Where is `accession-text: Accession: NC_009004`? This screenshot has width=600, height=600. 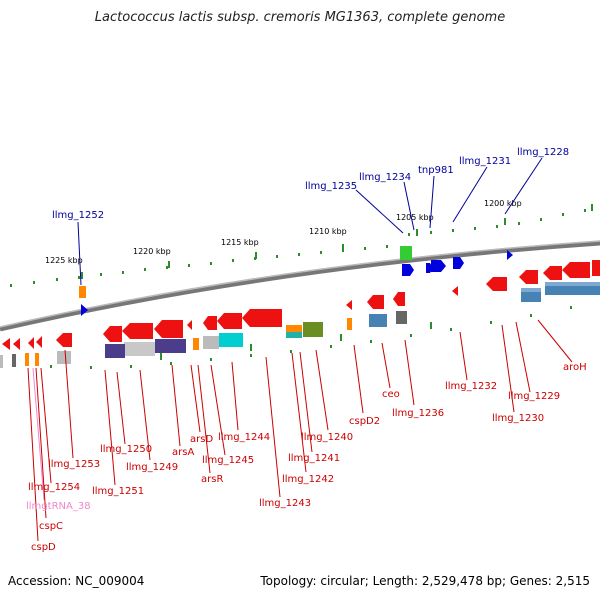 accession-text: Accession: NC_009004 is located at coordinates (76, 581).